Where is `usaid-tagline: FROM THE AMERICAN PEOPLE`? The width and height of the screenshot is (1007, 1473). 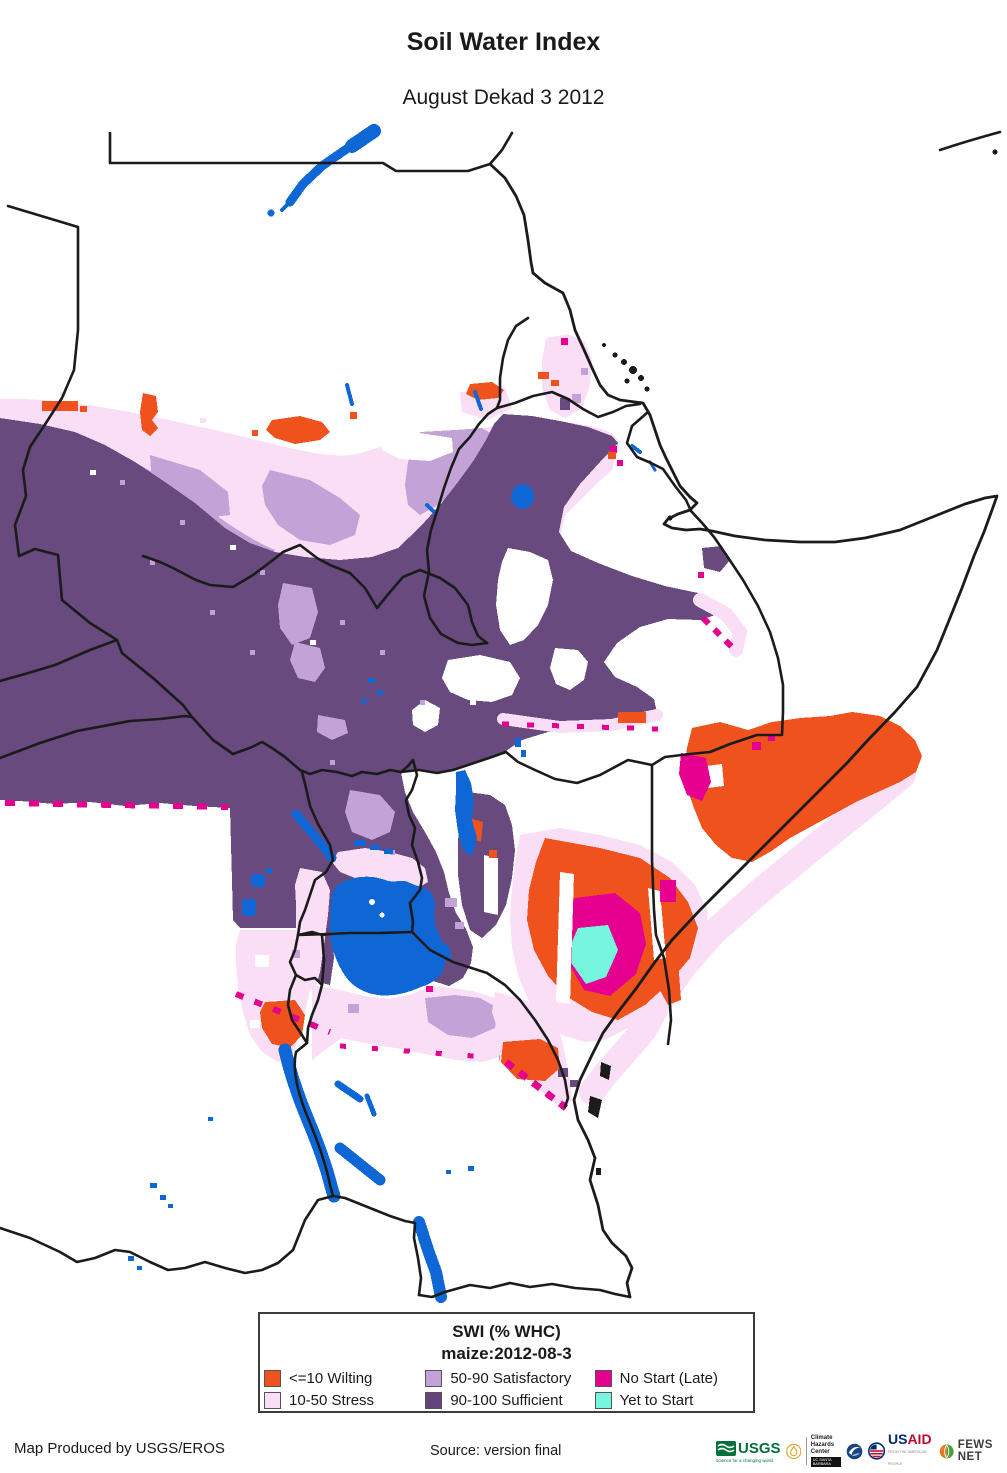 usaid-tagline: FROM THE AMERICAN PEOPLE is located at coordinates (907, 1457).